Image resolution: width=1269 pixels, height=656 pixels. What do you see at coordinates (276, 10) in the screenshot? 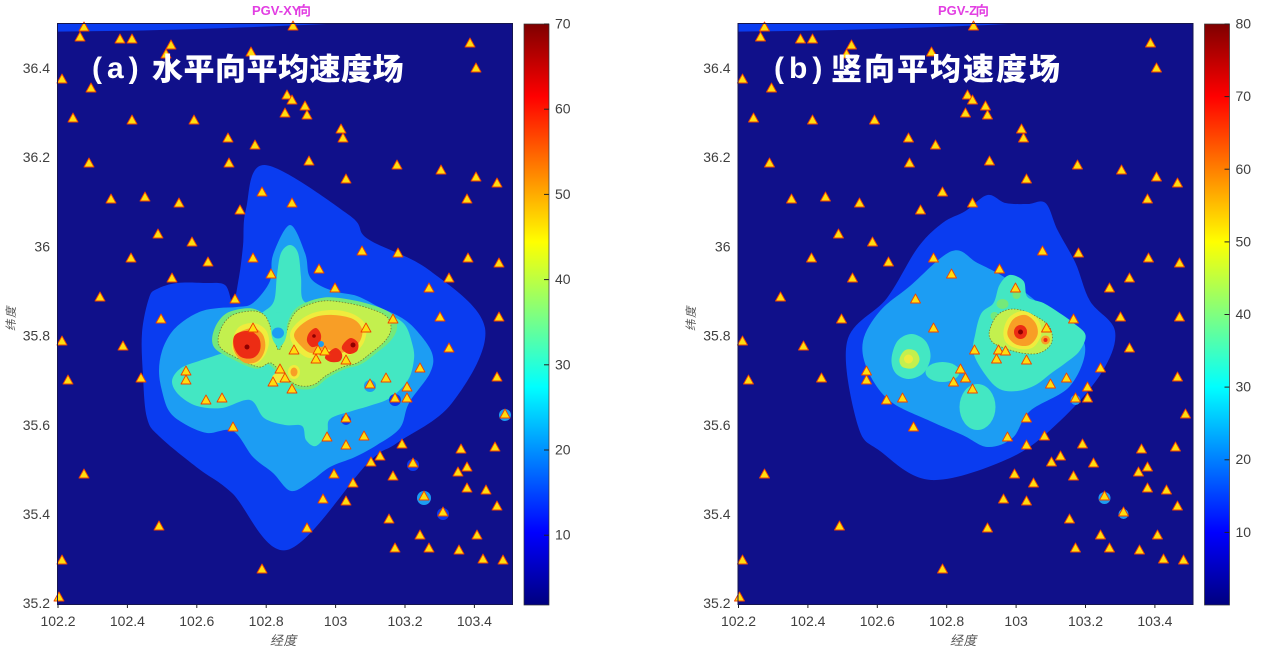
I see `svg-text: PGV-XY` at bounding box center [276, 10].